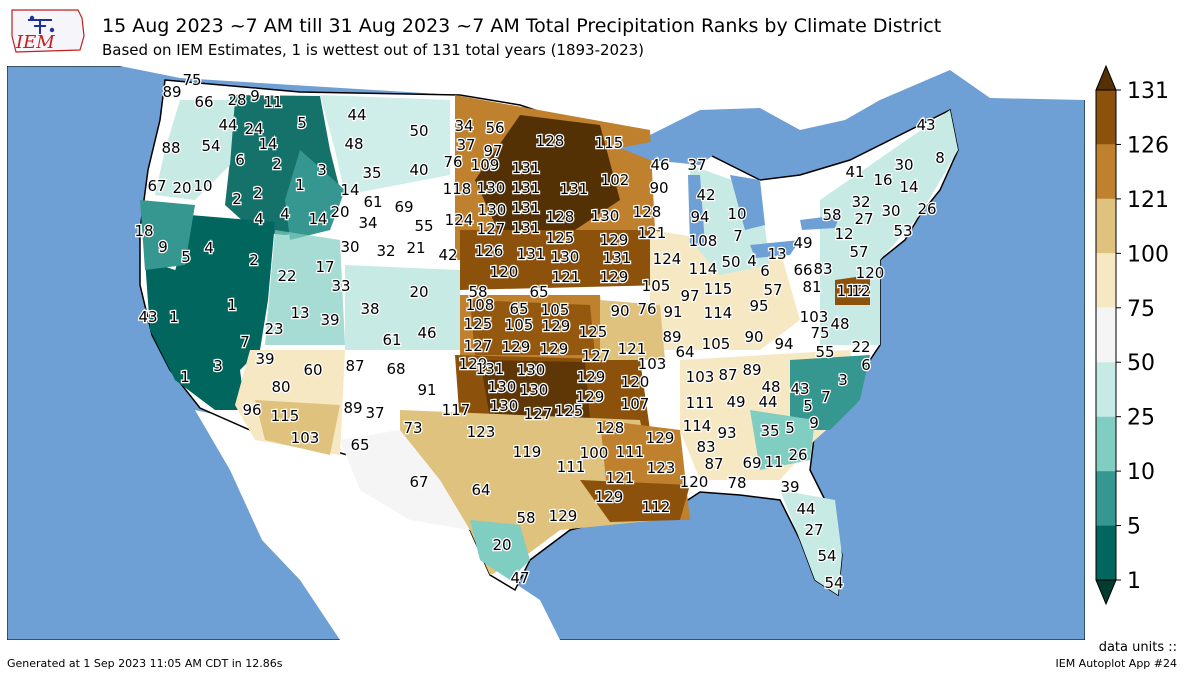 This screenshot has width=1185, height=673. Describe the element at coordinates (811, 287) in the screenshot. I see `rank-label: 81` at that location.